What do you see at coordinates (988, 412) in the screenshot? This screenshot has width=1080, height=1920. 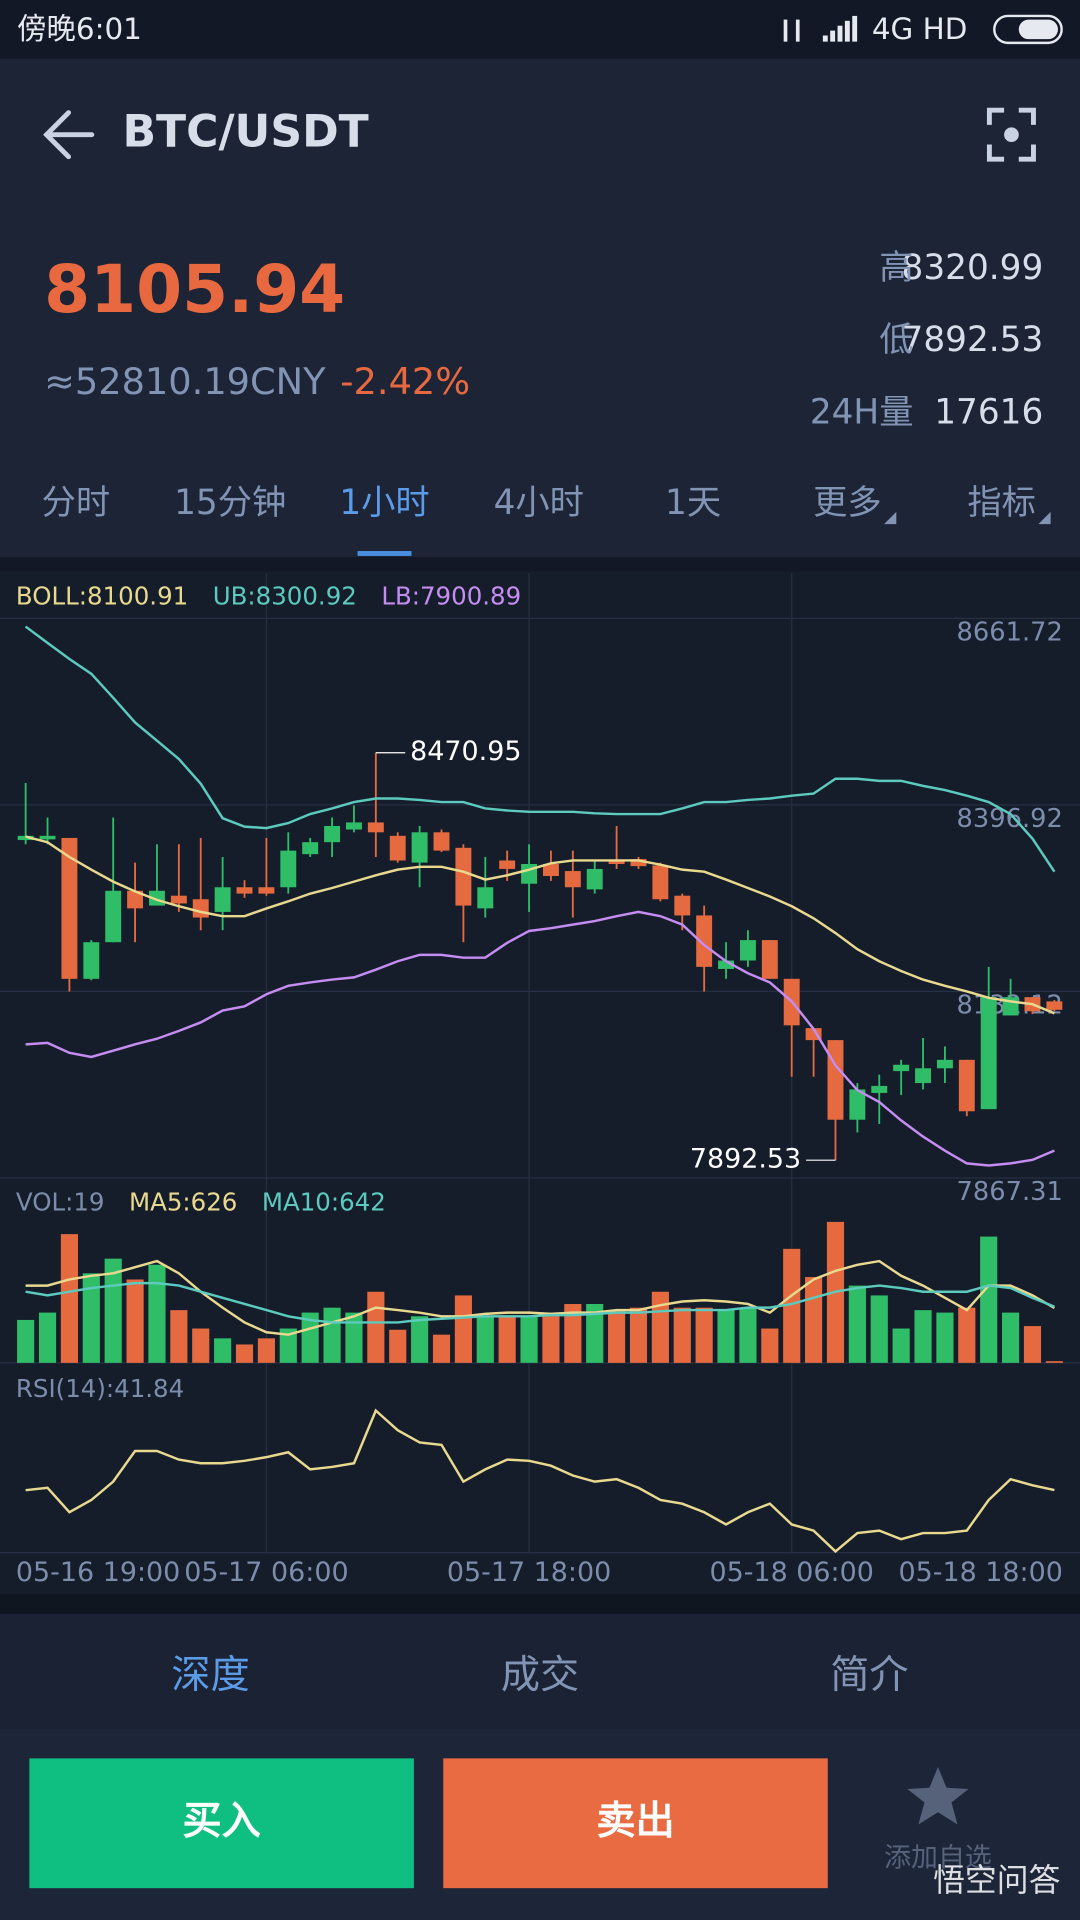 I see `stat-value: 17616` at bounding box center [988, 412].